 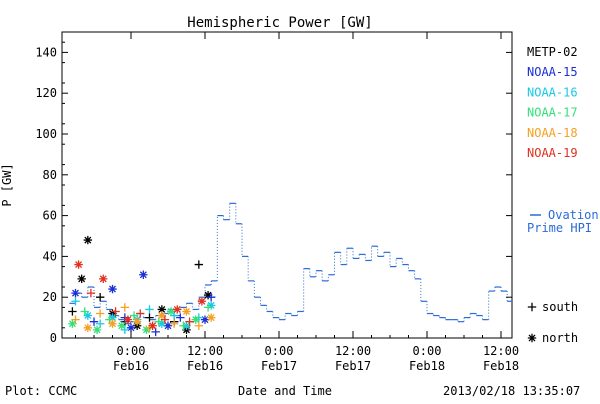 What do you see at coordinates (50, 216) in the screenshot?
I see `y-tick-label: 60` at bounding box center [50, 216].